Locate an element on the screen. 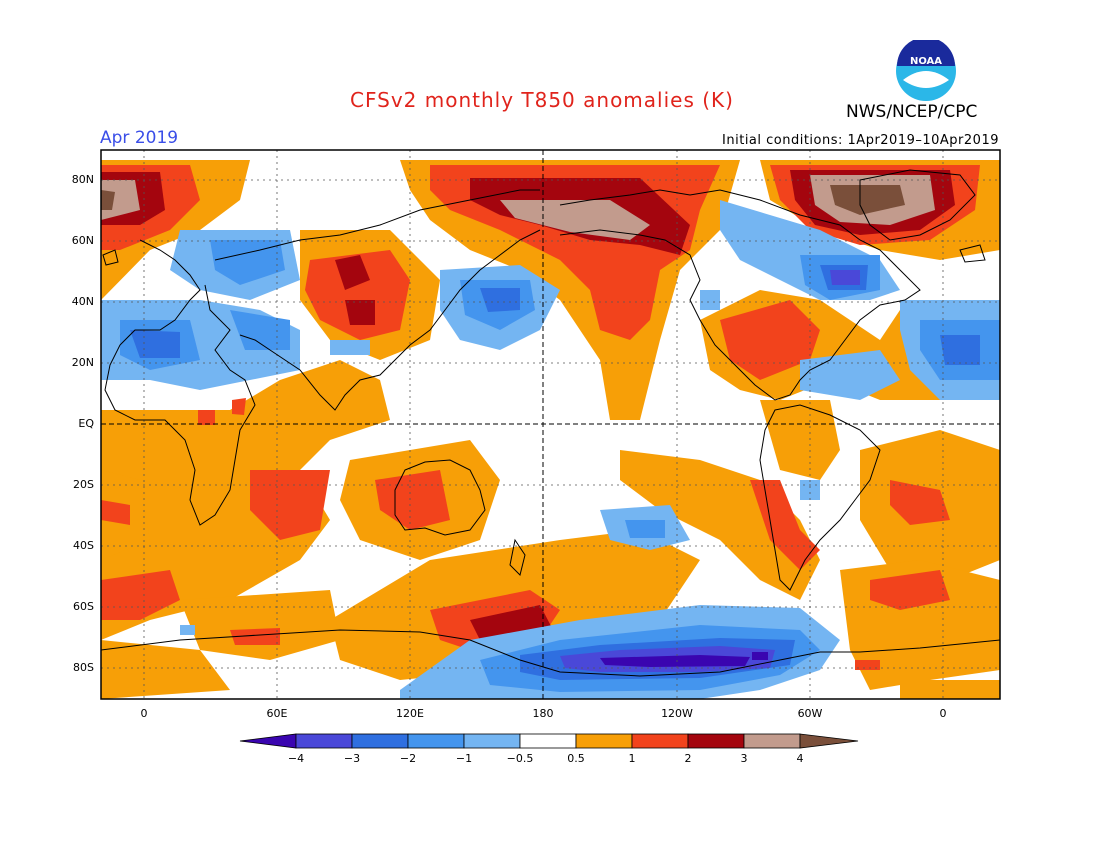 The width and height of the screenshot is (1100, 850). colorbar-label: 3 is located at coordinates (744, 758).